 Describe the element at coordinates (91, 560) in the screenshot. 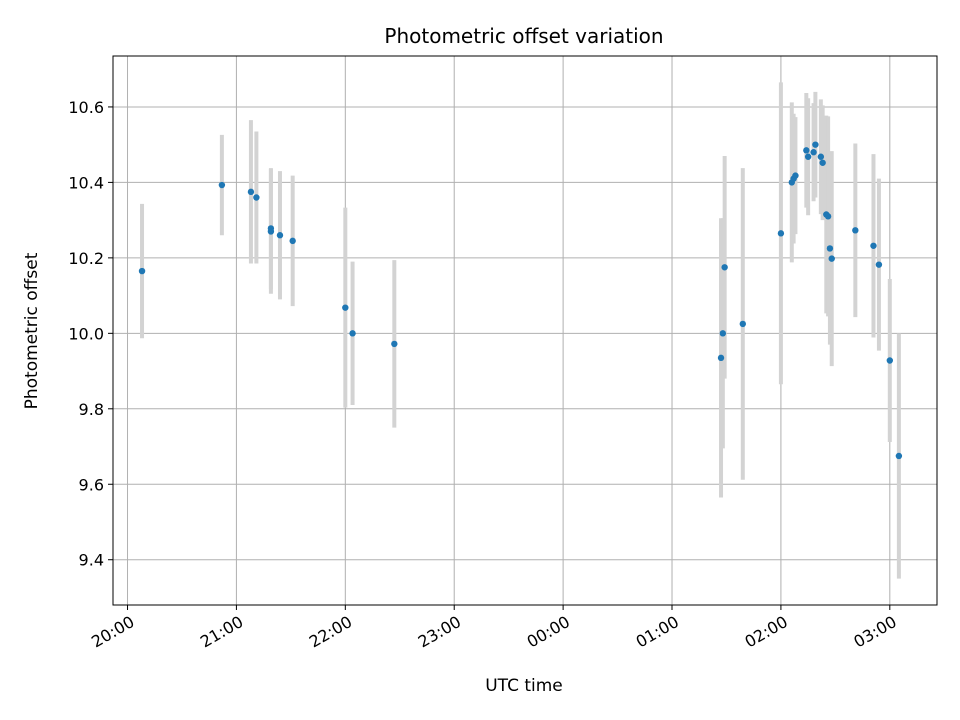

I see `y-tick-label: 9.4` at that location.